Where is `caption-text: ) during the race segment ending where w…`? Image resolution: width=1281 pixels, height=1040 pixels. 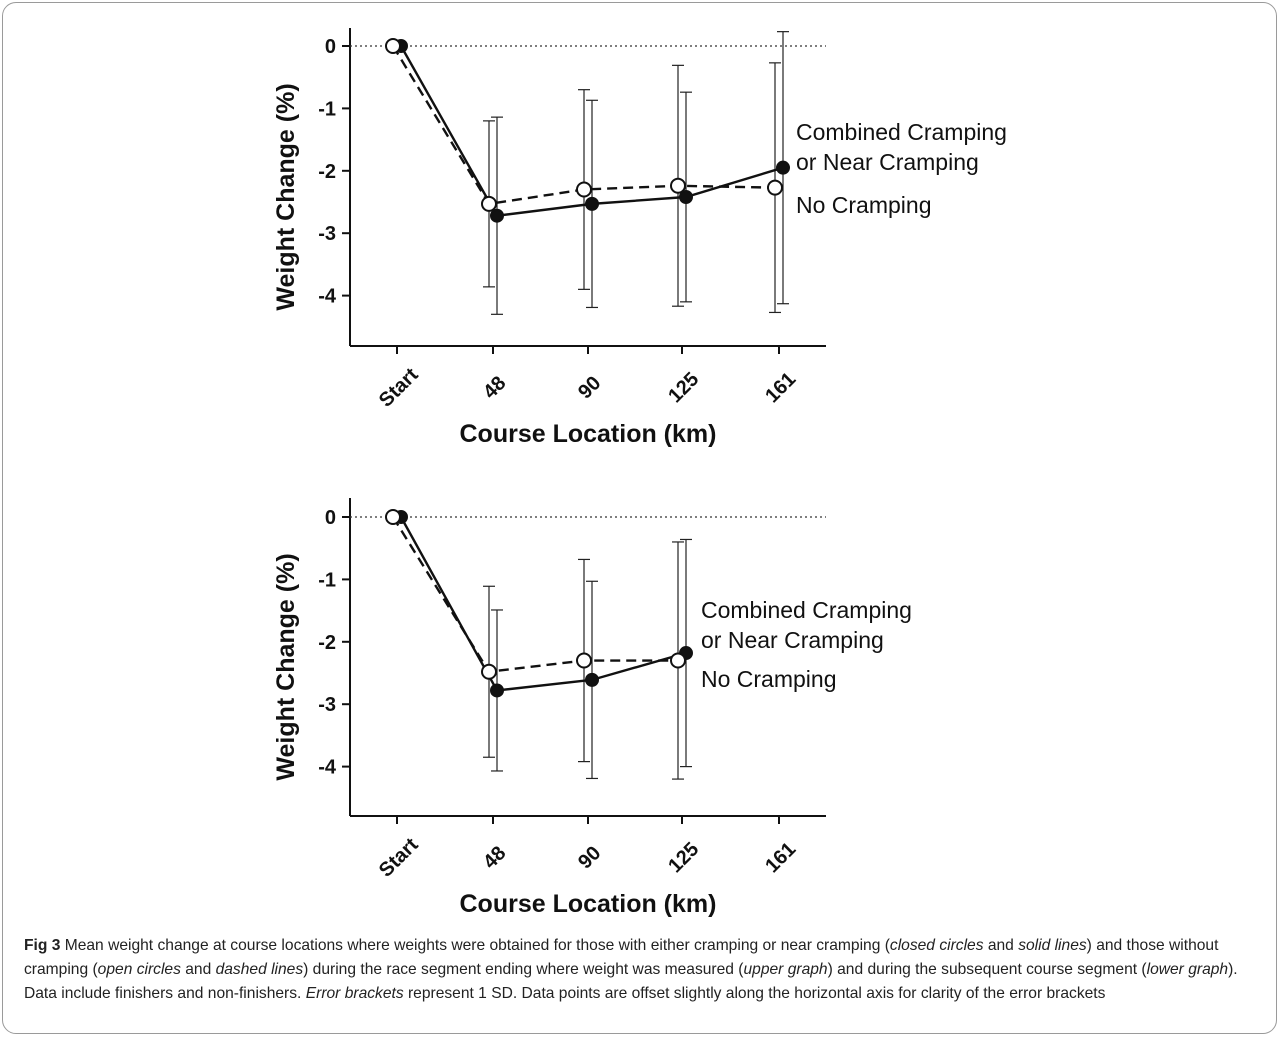 caption-text: ) during the race segment ending where w… is located at coordinates (523, 969).